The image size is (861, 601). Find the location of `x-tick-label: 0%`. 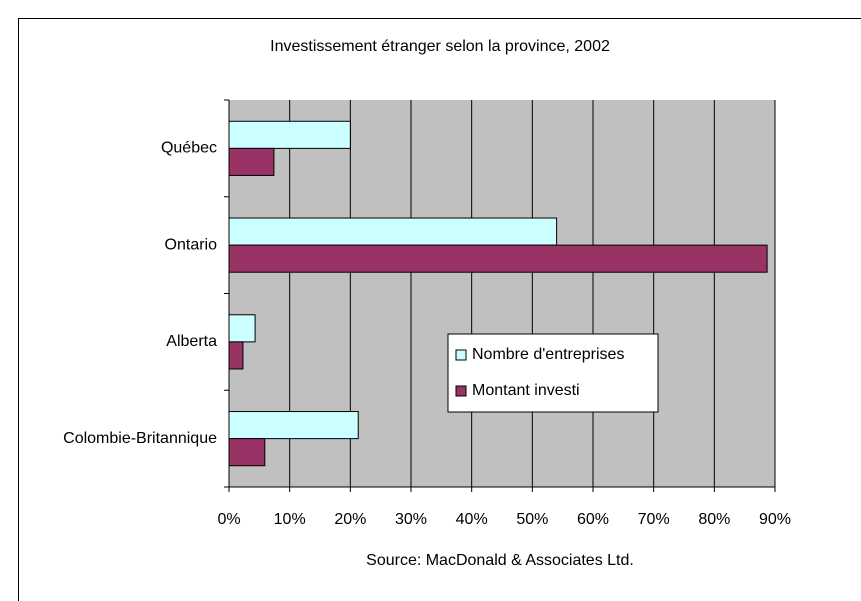

x-tick-label: 0% is located at coordinates (228, 519).